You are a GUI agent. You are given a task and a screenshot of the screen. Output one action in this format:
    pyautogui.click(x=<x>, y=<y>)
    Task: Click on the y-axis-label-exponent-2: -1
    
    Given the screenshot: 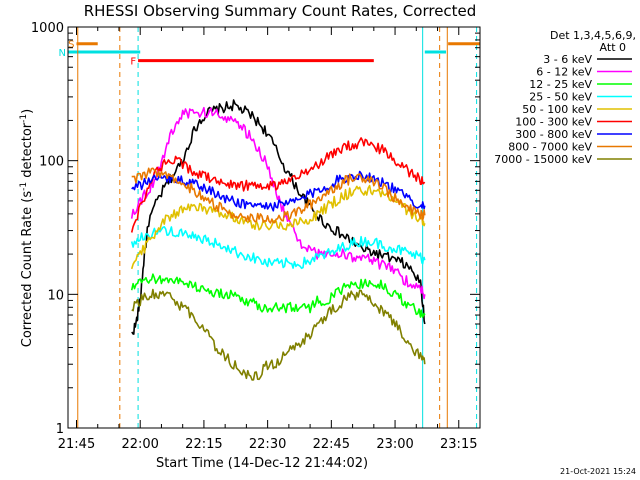 What is the action you would take?
    pyautogui.click(x=24, y=118)
    